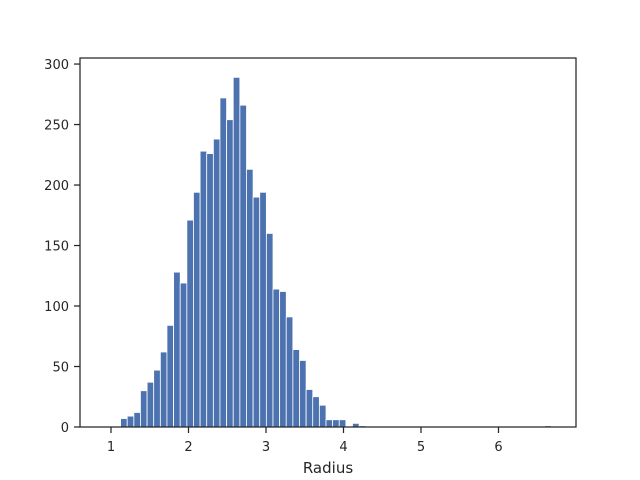  I want to click on y-tick-label: 0, so click(65, 428).